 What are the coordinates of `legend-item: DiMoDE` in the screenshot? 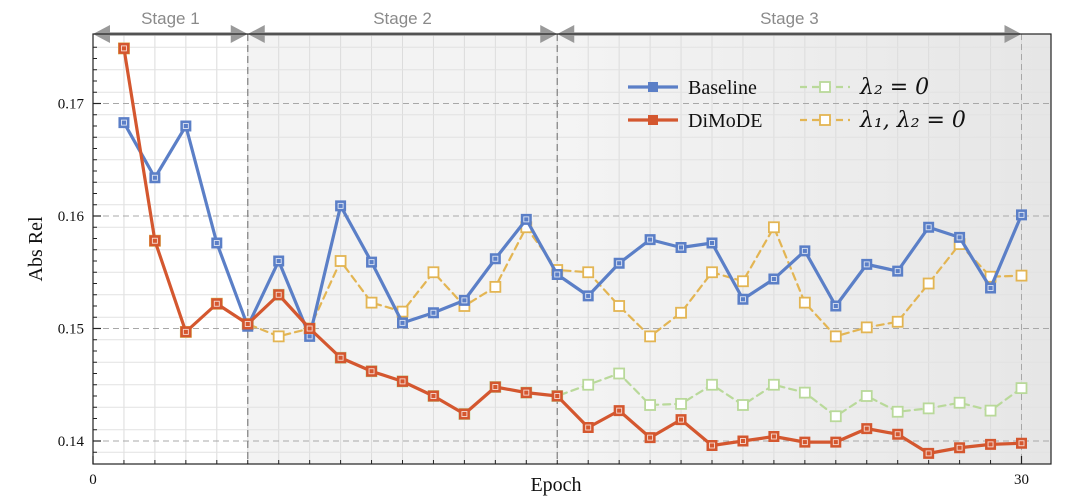 It's located at (695, 121).